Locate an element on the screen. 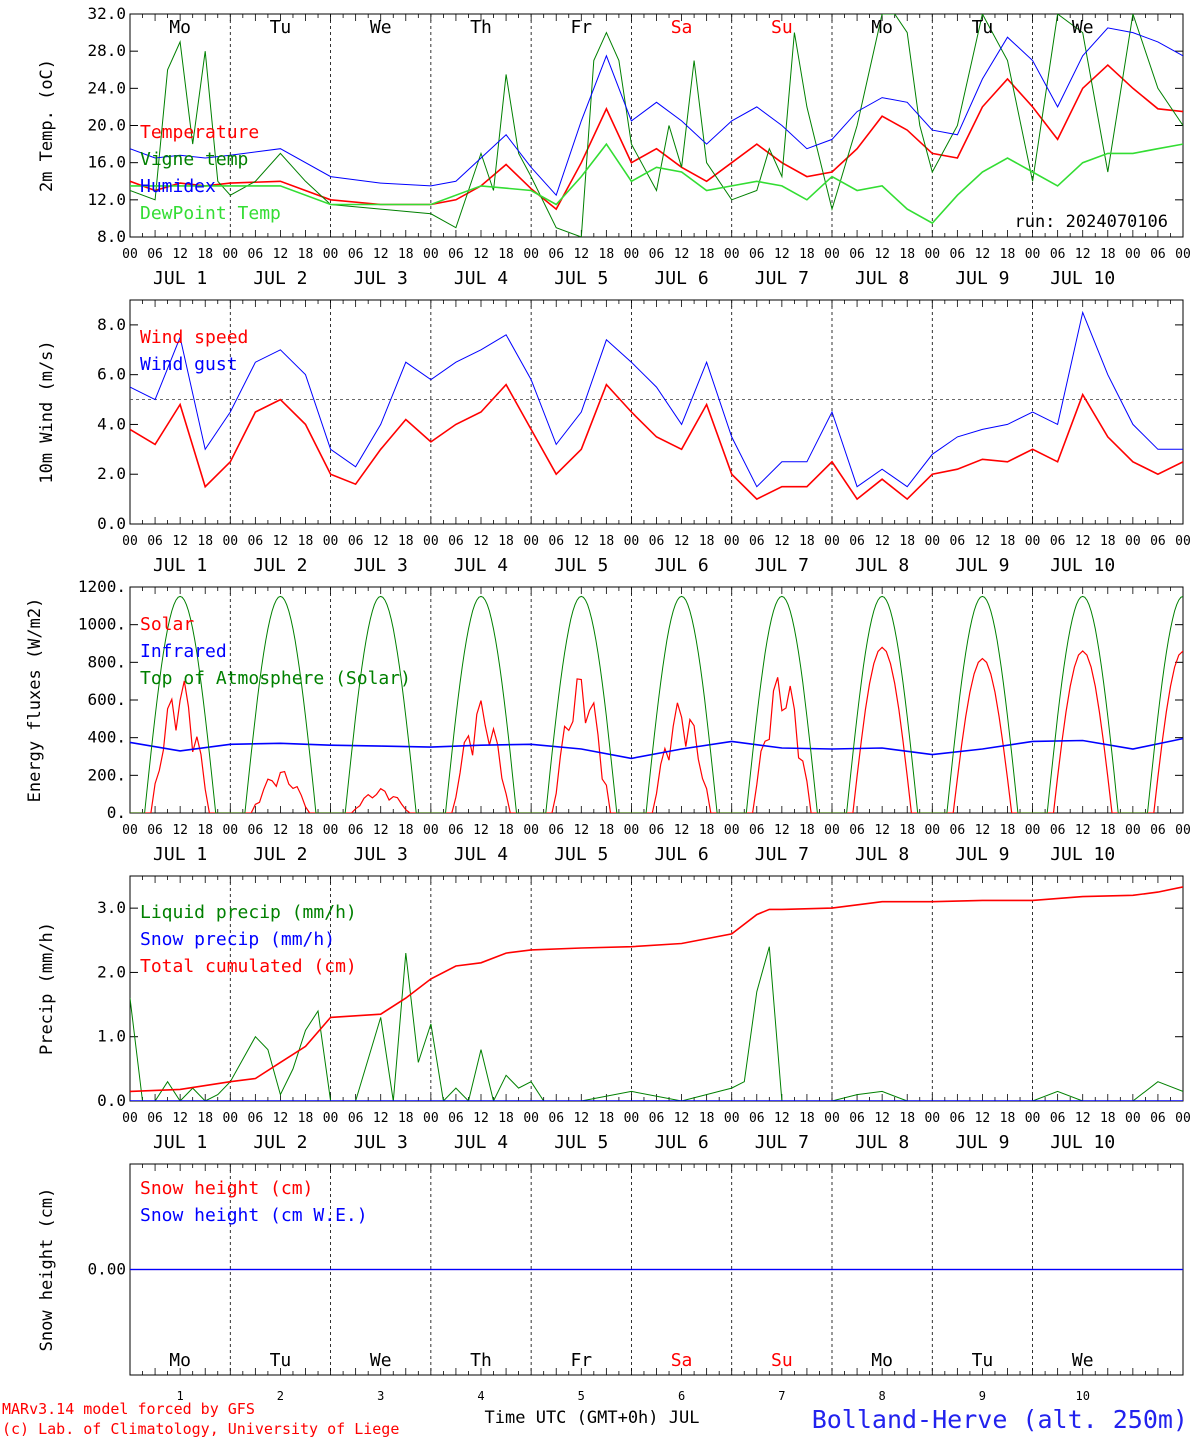  y-tick-label: 20.0 is located at coordinates (106, 125).